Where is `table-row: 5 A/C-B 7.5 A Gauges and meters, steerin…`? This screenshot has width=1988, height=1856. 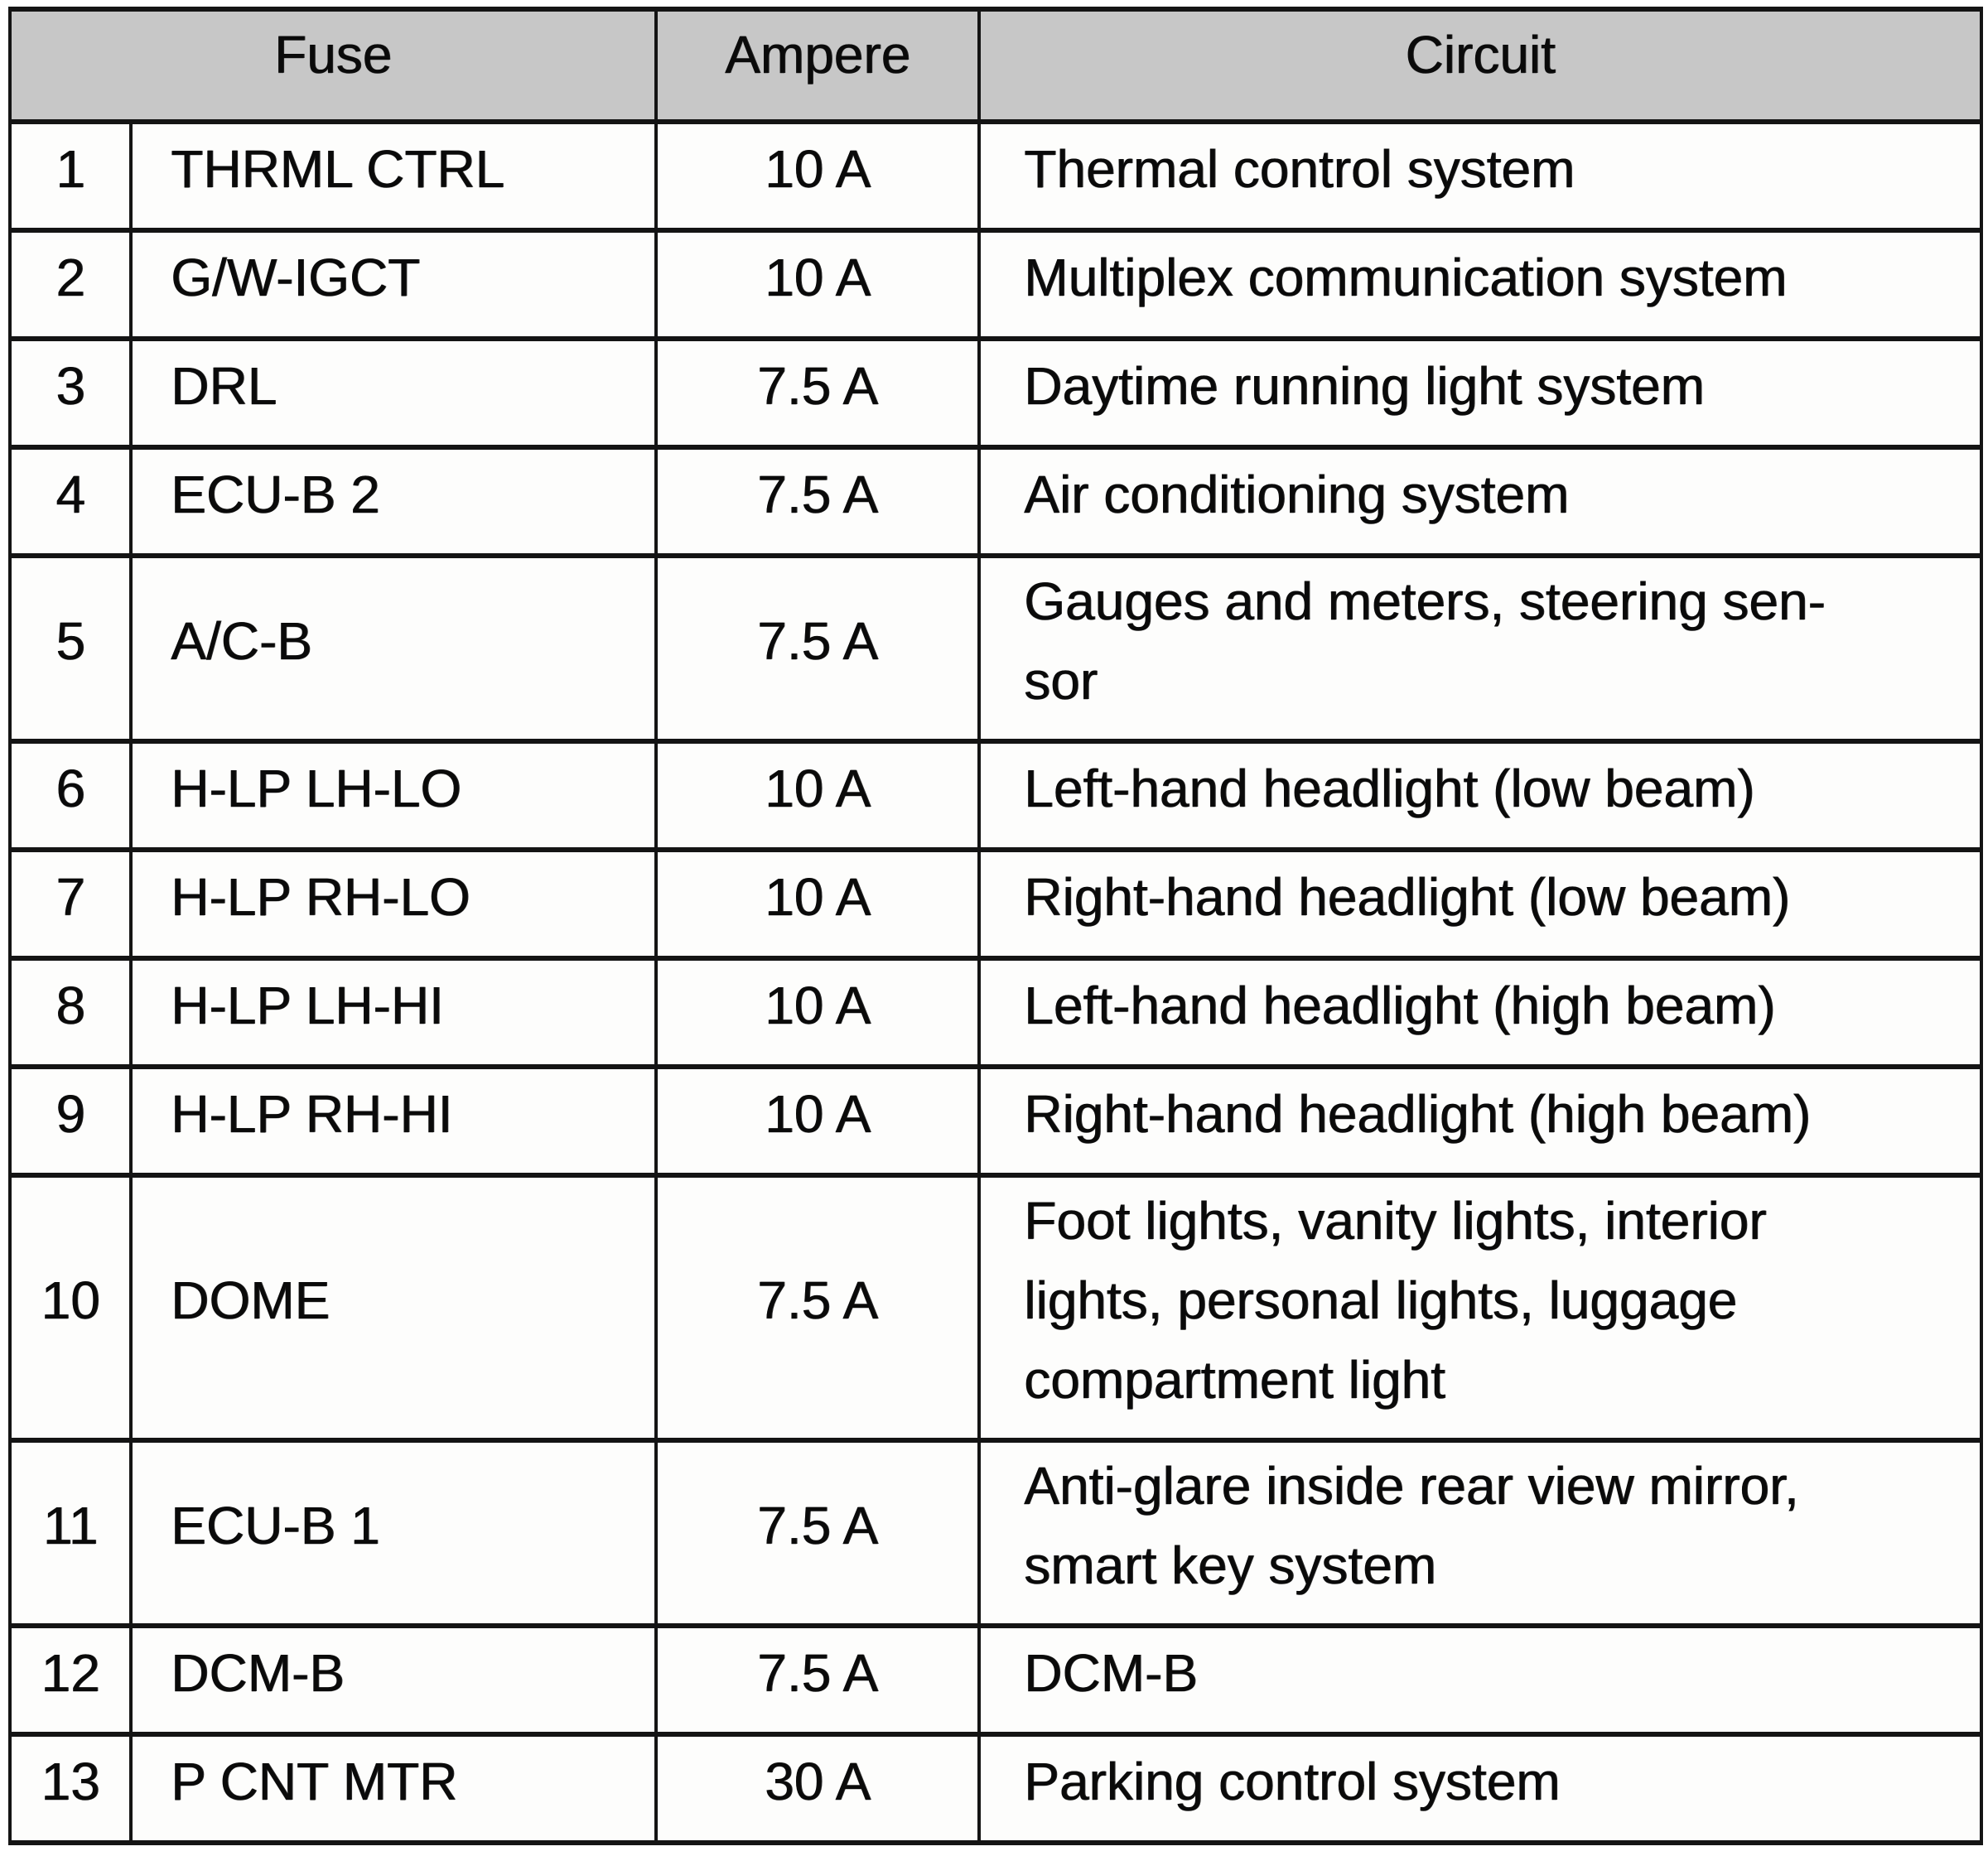 table-row: 5 A/C-B 7.5 A Gauges and meters, steerin… is located at coordinates (995, 649).